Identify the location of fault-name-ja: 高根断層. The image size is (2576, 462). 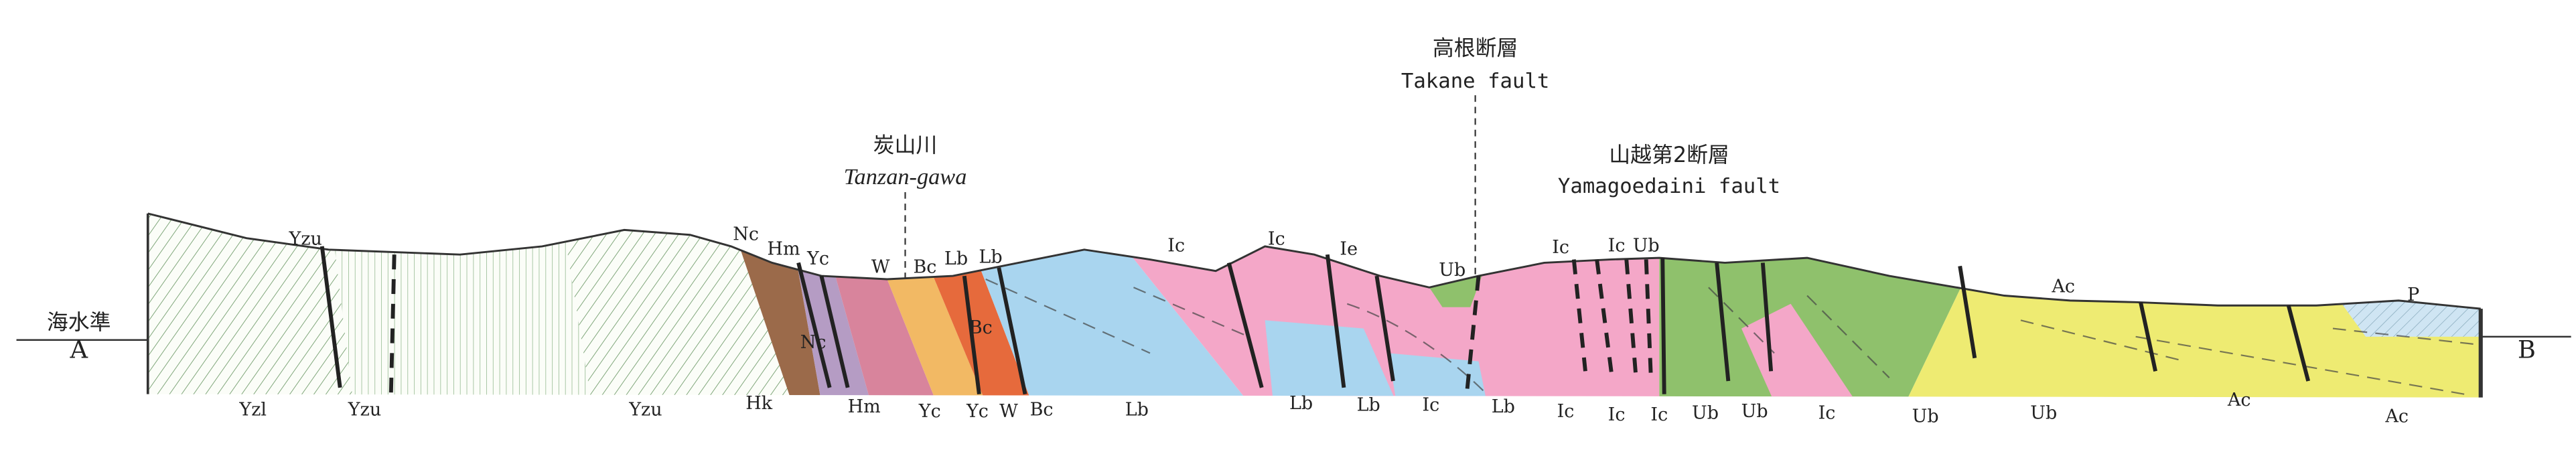
(1475, 48).